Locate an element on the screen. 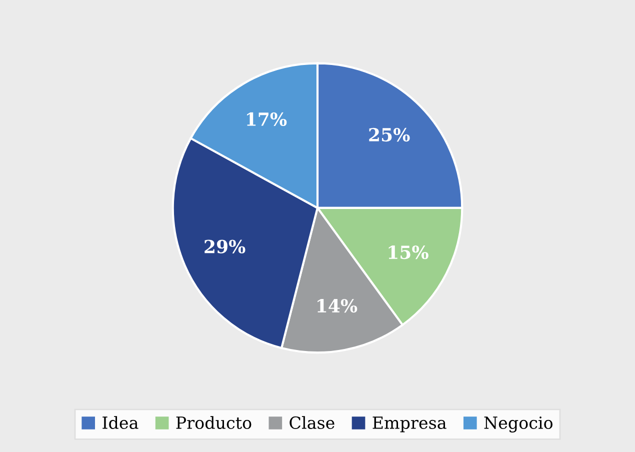 The height and width of the screenshot is (452, 635). data-label: 25% is located at coordinates (389, 135).